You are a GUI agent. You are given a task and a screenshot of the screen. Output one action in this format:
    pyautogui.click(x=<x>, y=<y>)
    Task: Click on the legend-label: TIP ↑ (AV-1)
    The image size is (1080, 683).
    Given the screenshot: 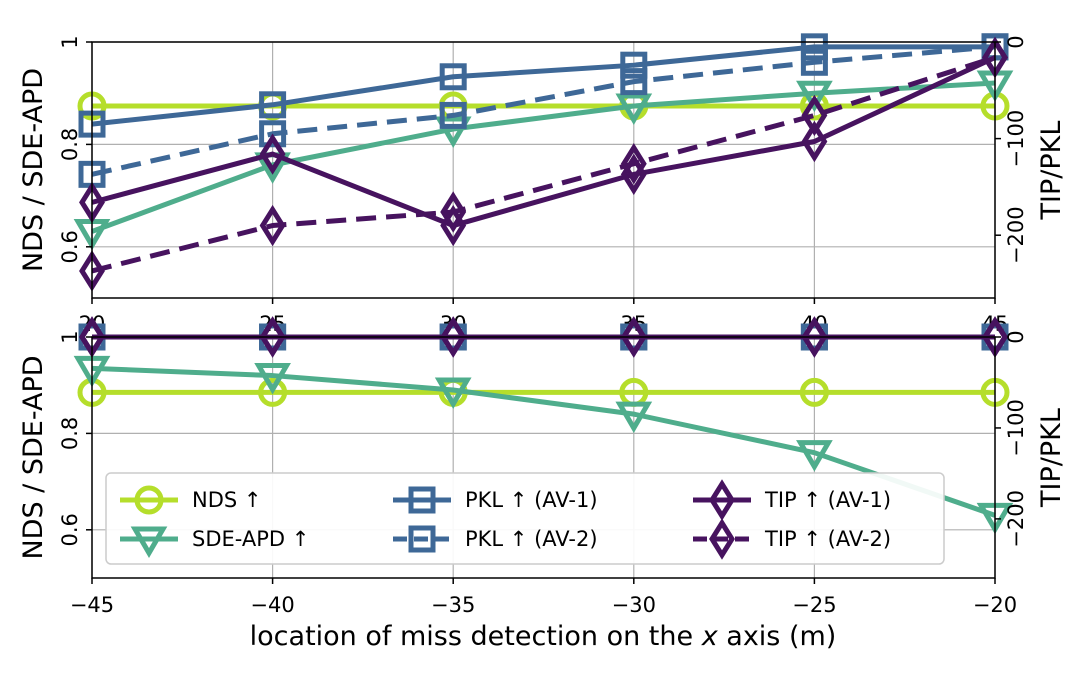 What is the action you would take?
    pyautogui.click(x=827, y=500)
    